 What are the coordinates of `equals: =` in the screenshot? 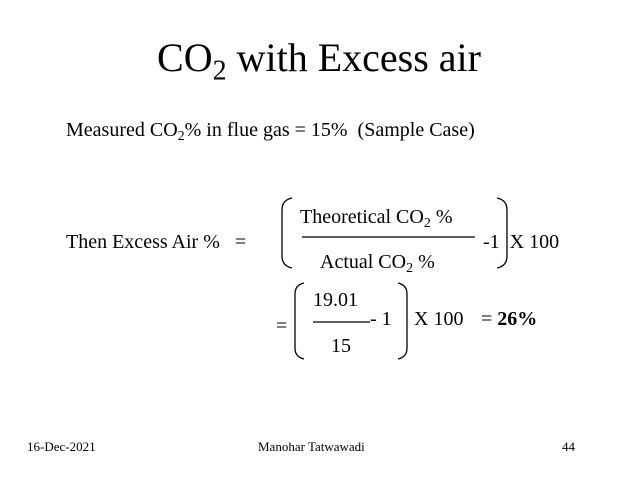 It's located at (282, 326).